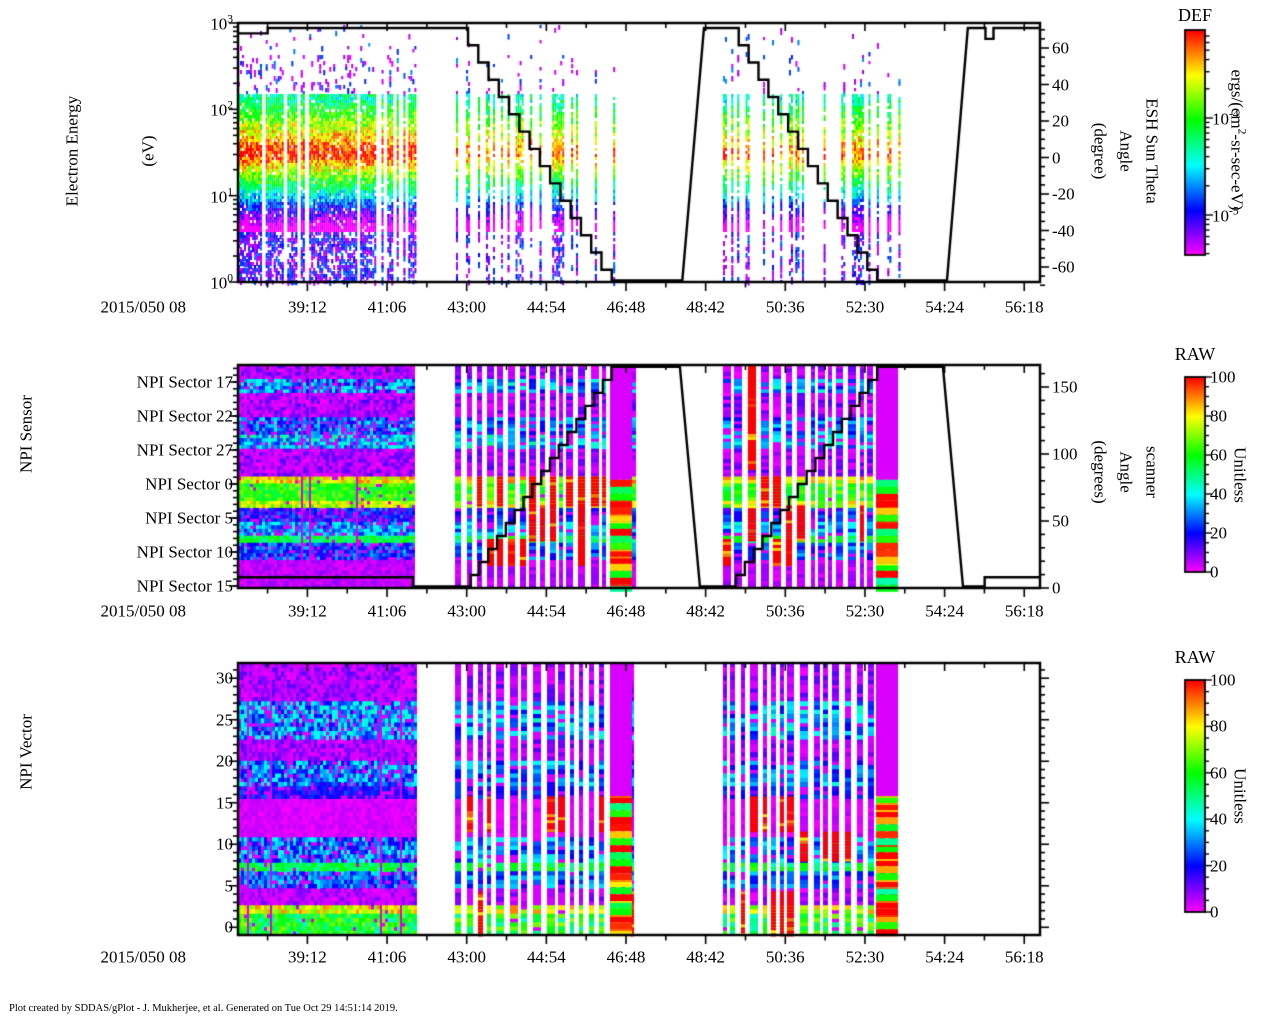 The width and height of the screenshot is (1280, 1024). What do you see at coordinates (1225, 215) in the screenshot?
I see `colorbar-tick-label: 10⁻⁵` at bounding box center [1225, 215].